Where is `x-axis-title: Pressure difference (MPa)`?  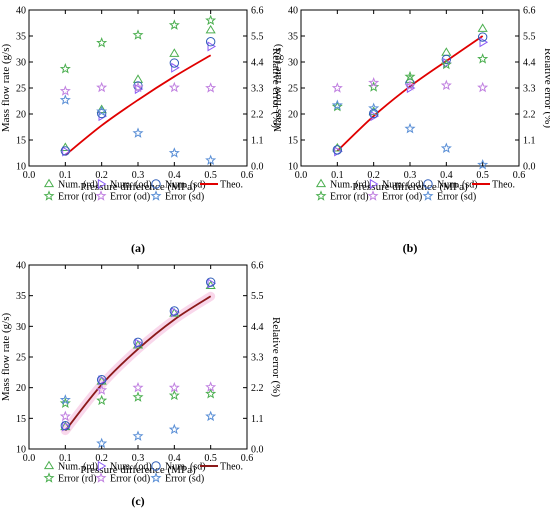
x-axis-title: Pressure difference (MPa) is located at coordinates (410, 187).